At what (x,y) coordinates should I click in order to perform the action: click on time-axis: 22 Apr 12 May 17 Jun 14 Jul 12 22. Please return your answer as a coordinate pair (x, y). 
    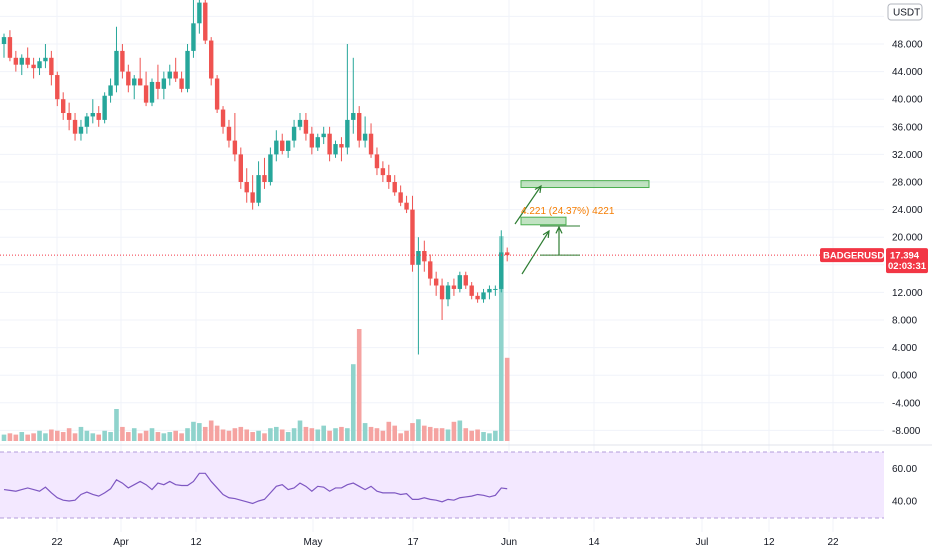
    Looking at the image, I should click on (445, 542).